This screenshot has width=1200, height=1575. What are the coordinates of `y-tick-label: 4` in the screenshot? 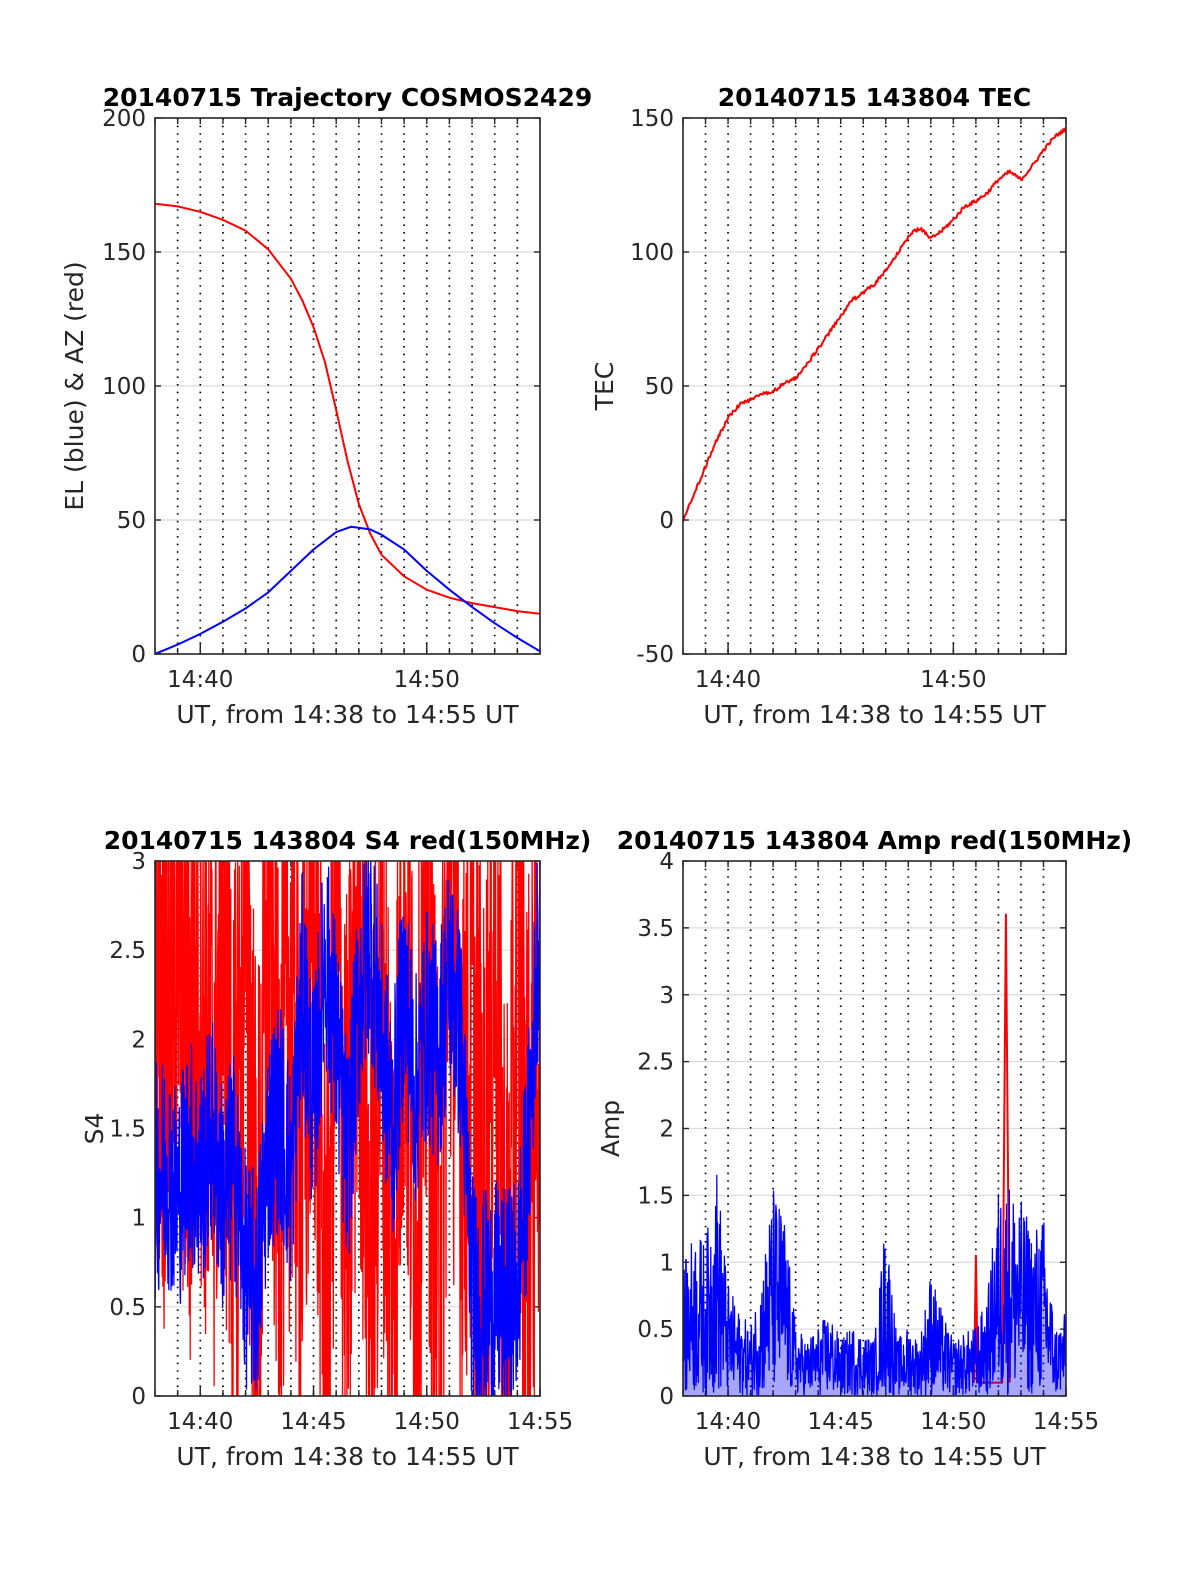 It's located at (666, 862).